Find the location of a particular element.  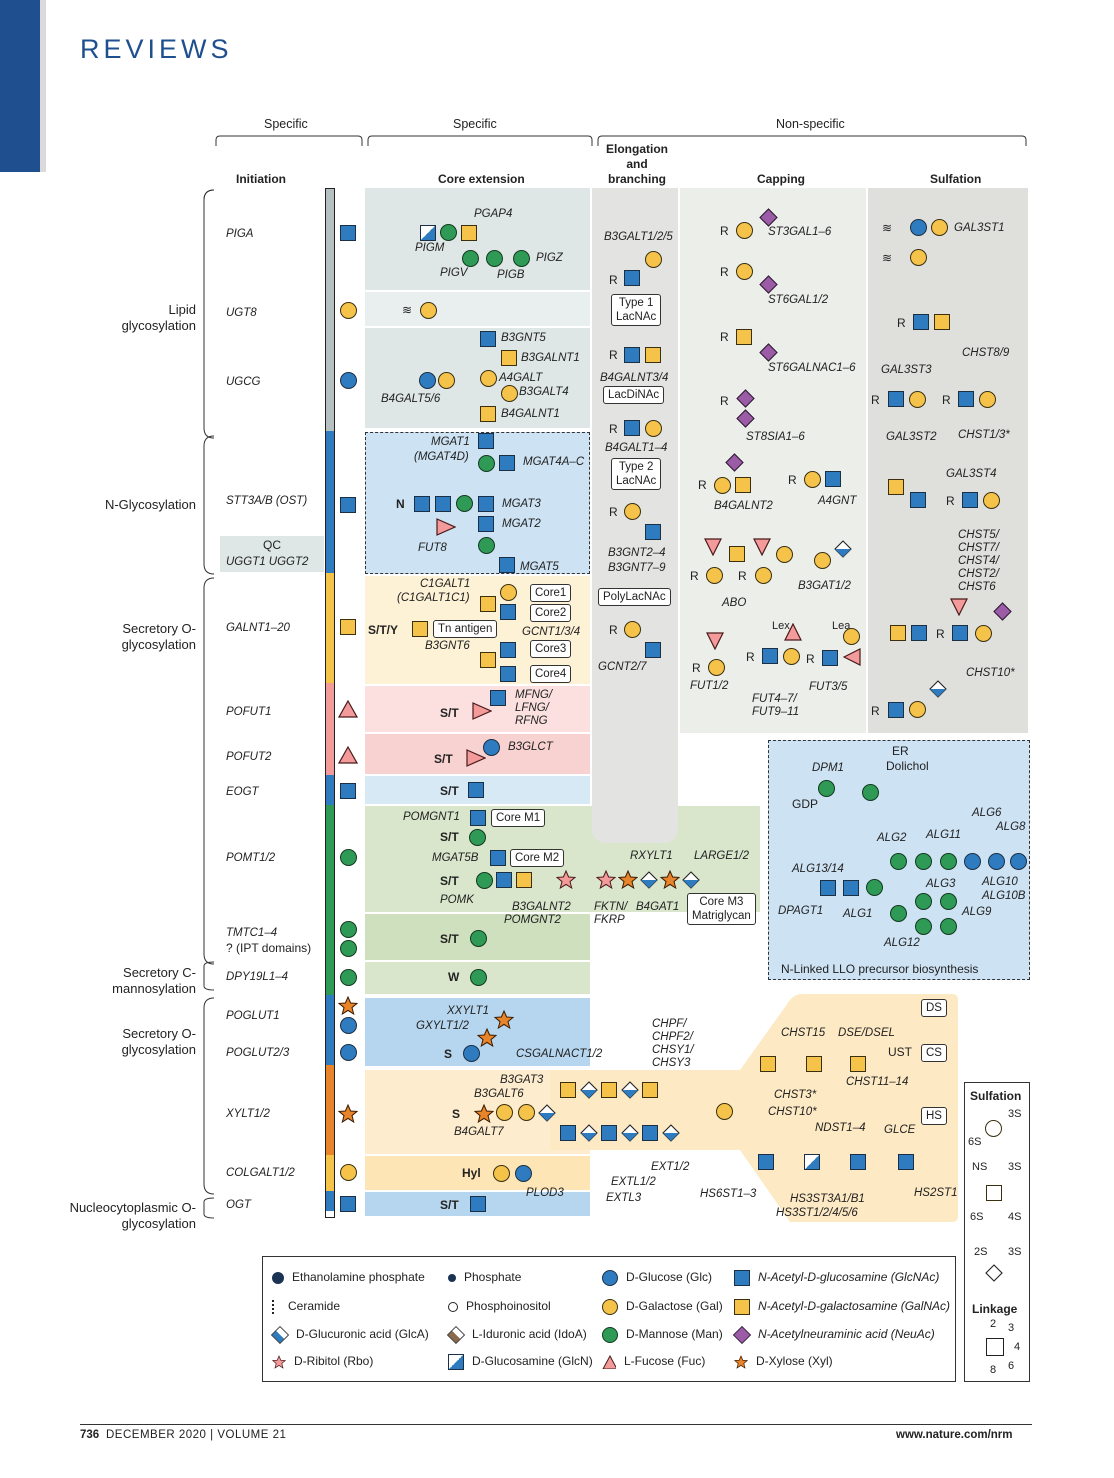

neuac-icon is located at coordinates (742, 1335).